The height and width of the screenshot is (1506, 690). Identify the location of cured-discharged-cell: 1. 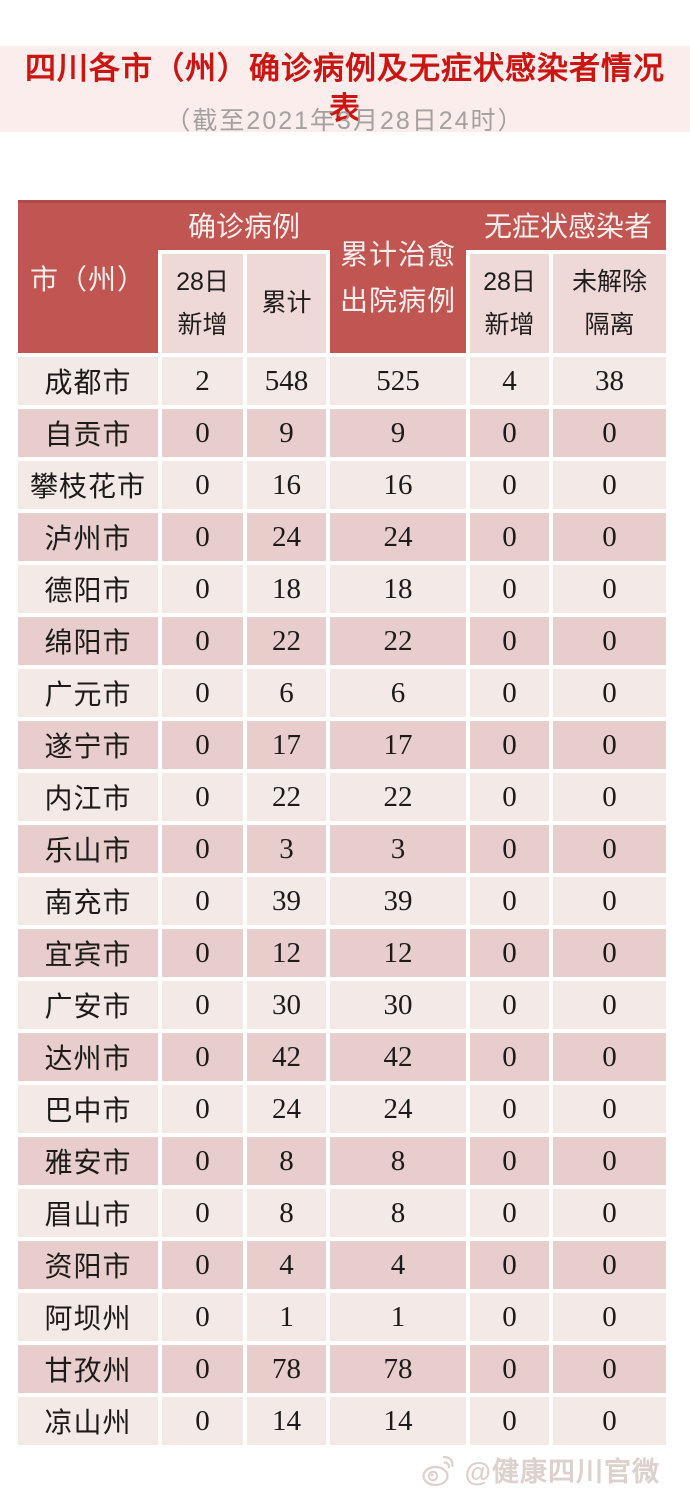
(398, 1317).